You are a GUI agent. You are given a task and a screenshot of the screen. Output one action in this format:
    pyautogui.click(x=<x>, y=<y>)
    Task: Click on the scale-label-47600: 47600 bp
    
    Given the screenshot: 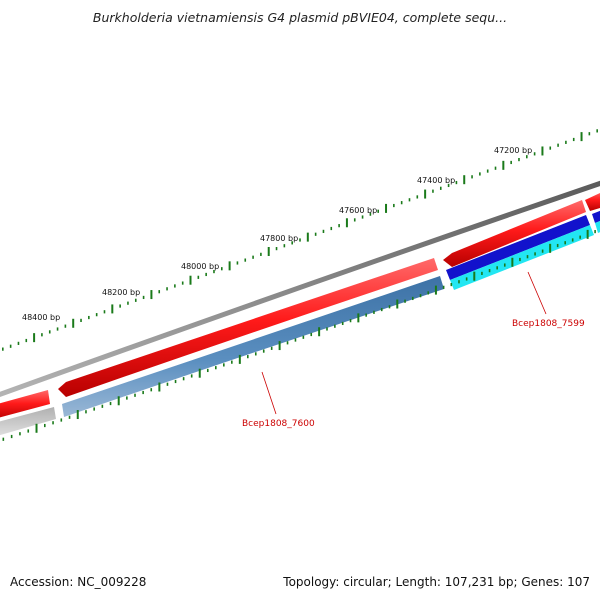 What is the action you would take?
    pyautogui.click(x=358, y=210)
    